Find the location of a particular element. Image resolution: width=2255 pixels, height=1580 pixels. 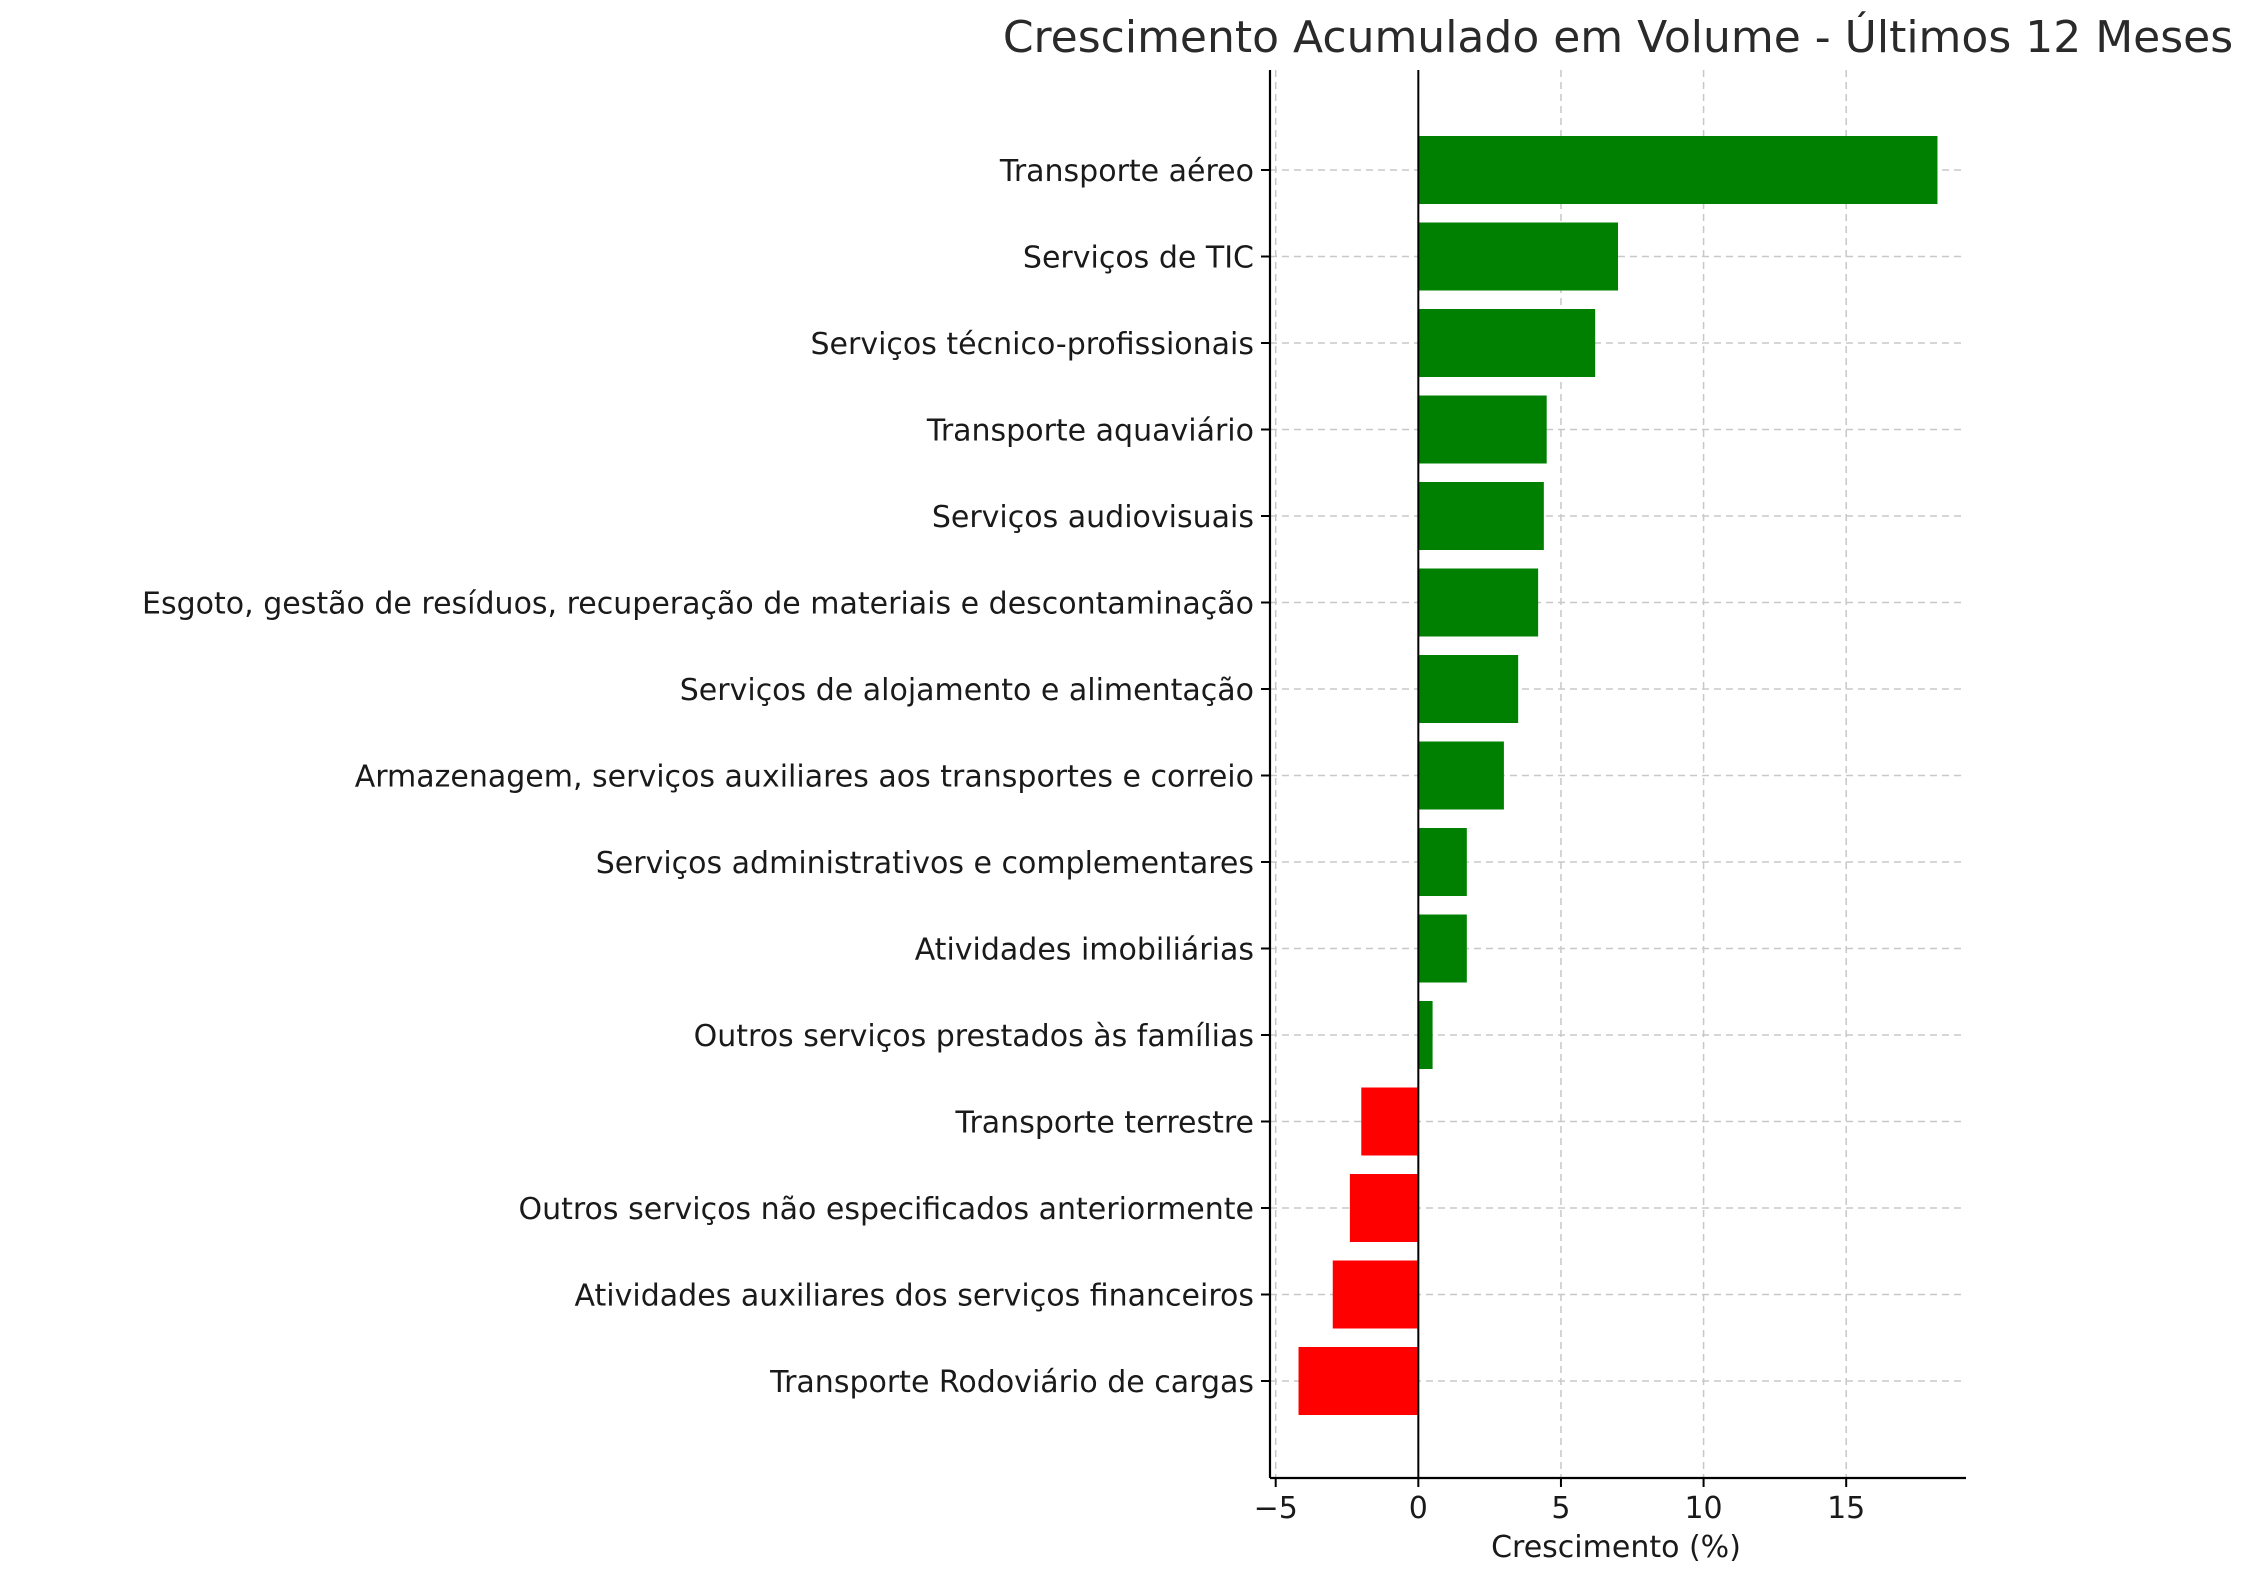

category-label: Serviços de alojamento e alimentação is located at coordinates (967, 690).